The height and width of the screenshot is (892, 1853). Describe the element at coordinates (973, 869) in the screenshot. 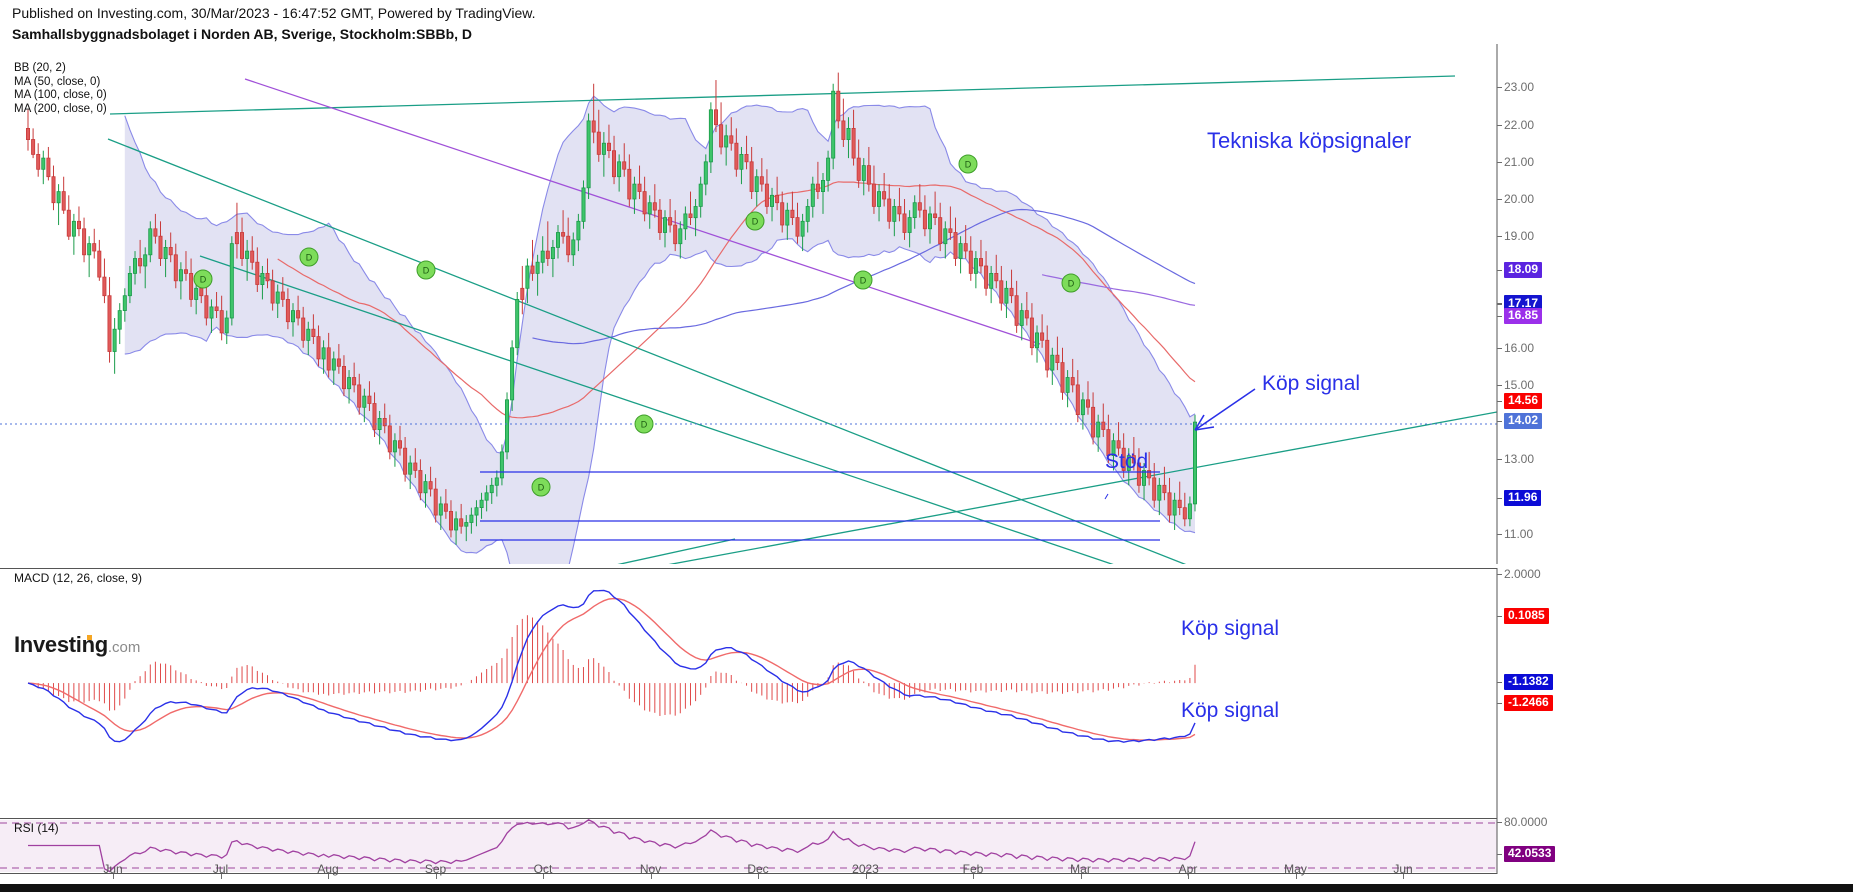

I see `date-axis-label: Feb` at that location.